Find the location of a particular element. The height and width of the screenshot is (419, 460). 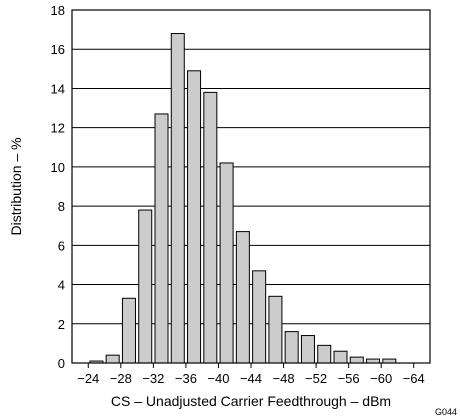

x-tick-label: −44 is located at coordinates (251, 378).